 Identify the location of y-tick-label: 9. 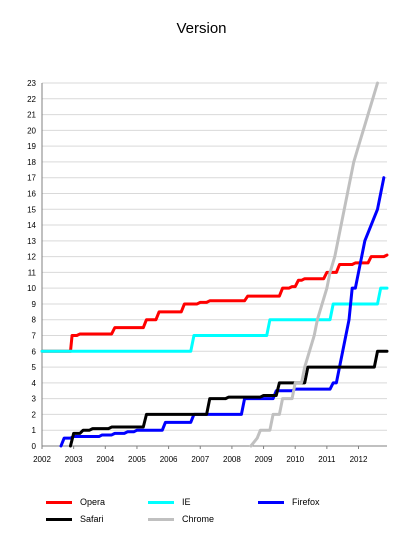
(34, 304).